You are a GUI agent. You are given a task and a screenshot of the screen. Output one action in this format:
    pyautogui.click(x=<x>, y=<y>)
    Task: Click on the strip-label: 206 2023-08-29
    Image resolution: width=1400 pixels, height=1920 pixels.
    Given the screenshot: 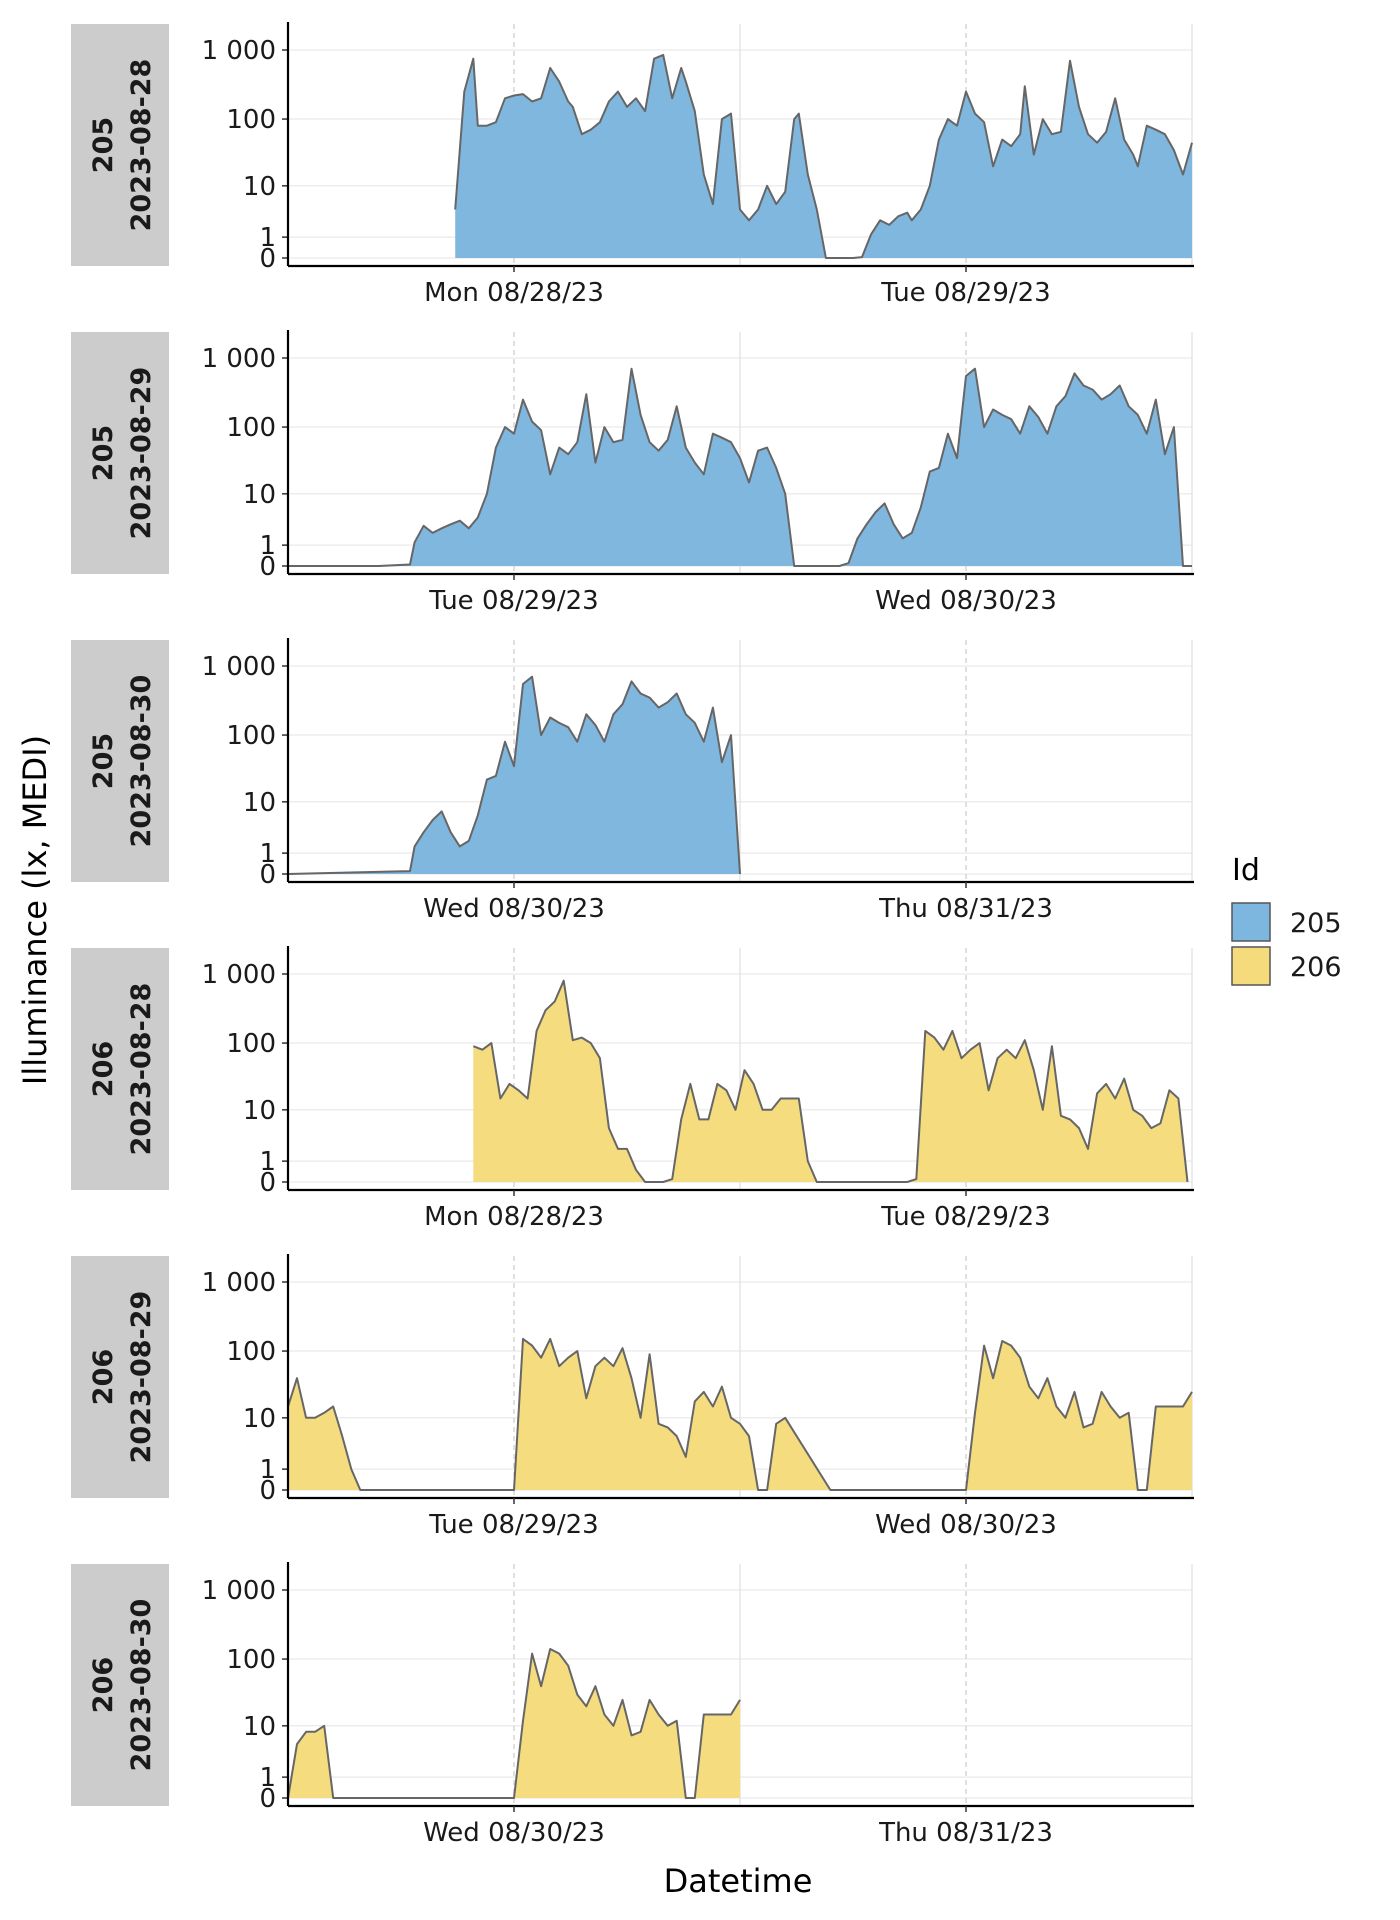 What is the action you would take?
    pyautogui.click(x=122, y=1377)
    